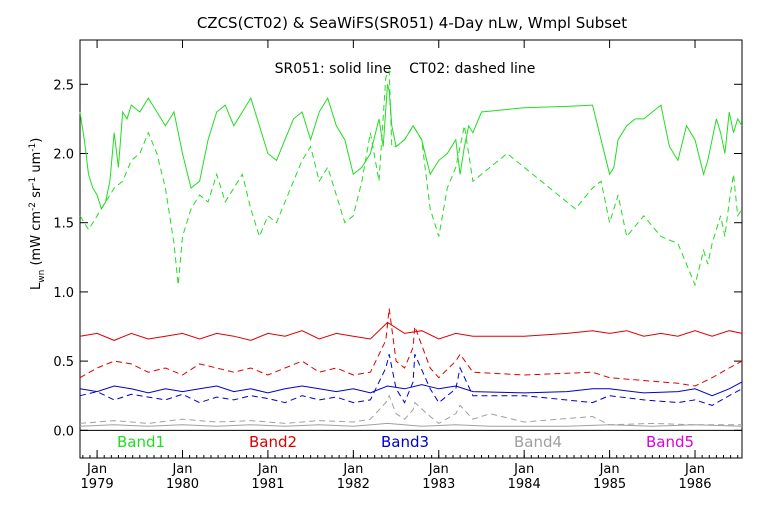  Describe the element at coordinates (36, 164) in the screenshot. I see `y-label-units-part: um` at that location.